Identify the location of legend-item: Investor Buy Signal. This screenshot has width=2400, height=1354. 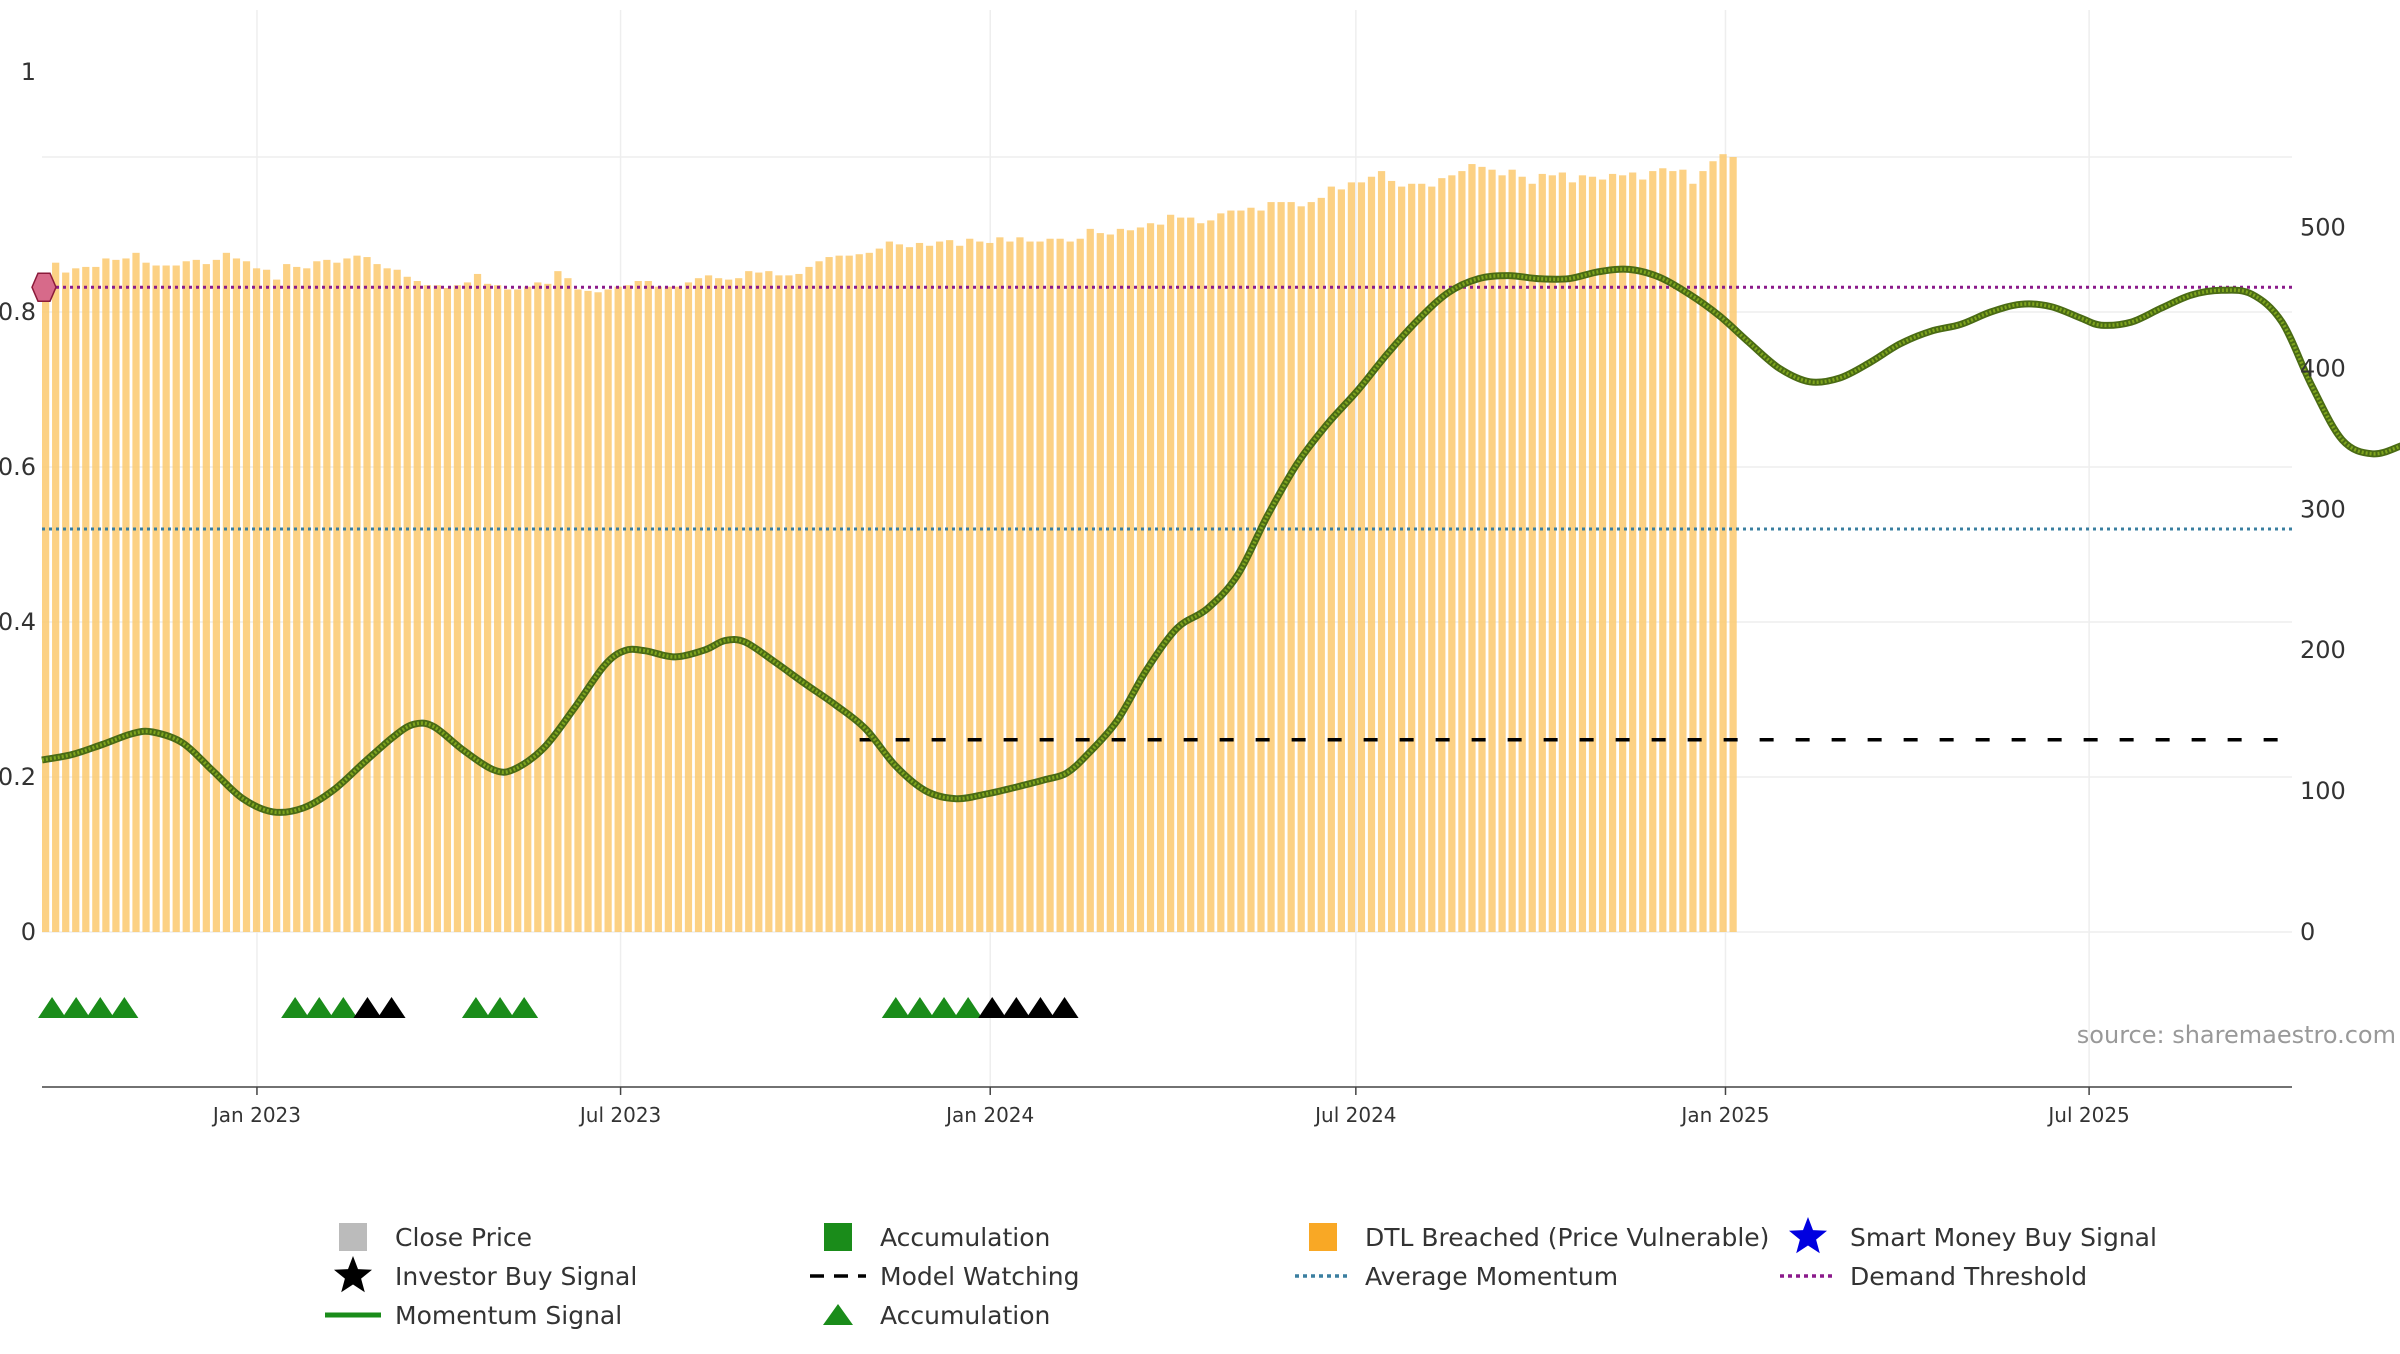
(485, 1274).